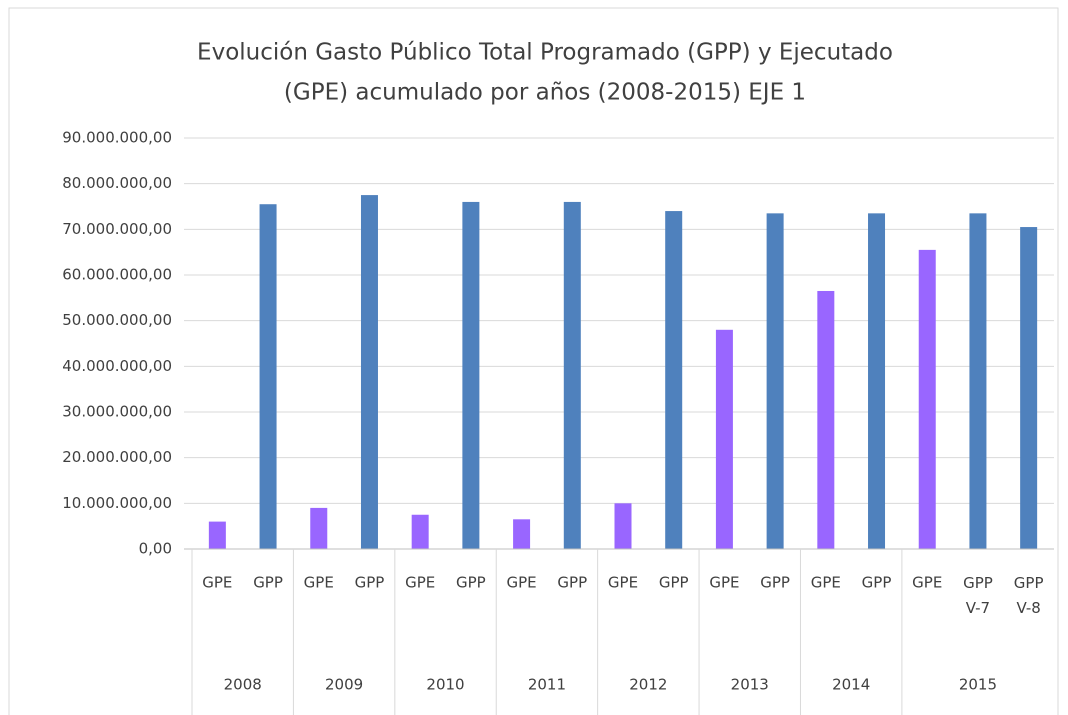 The width and height of the screenshot is (1068, 715). What do you see at coordinates (750, 685) in the screenshot?
I see `group-label: 2013` at bounding box center [750, 685].